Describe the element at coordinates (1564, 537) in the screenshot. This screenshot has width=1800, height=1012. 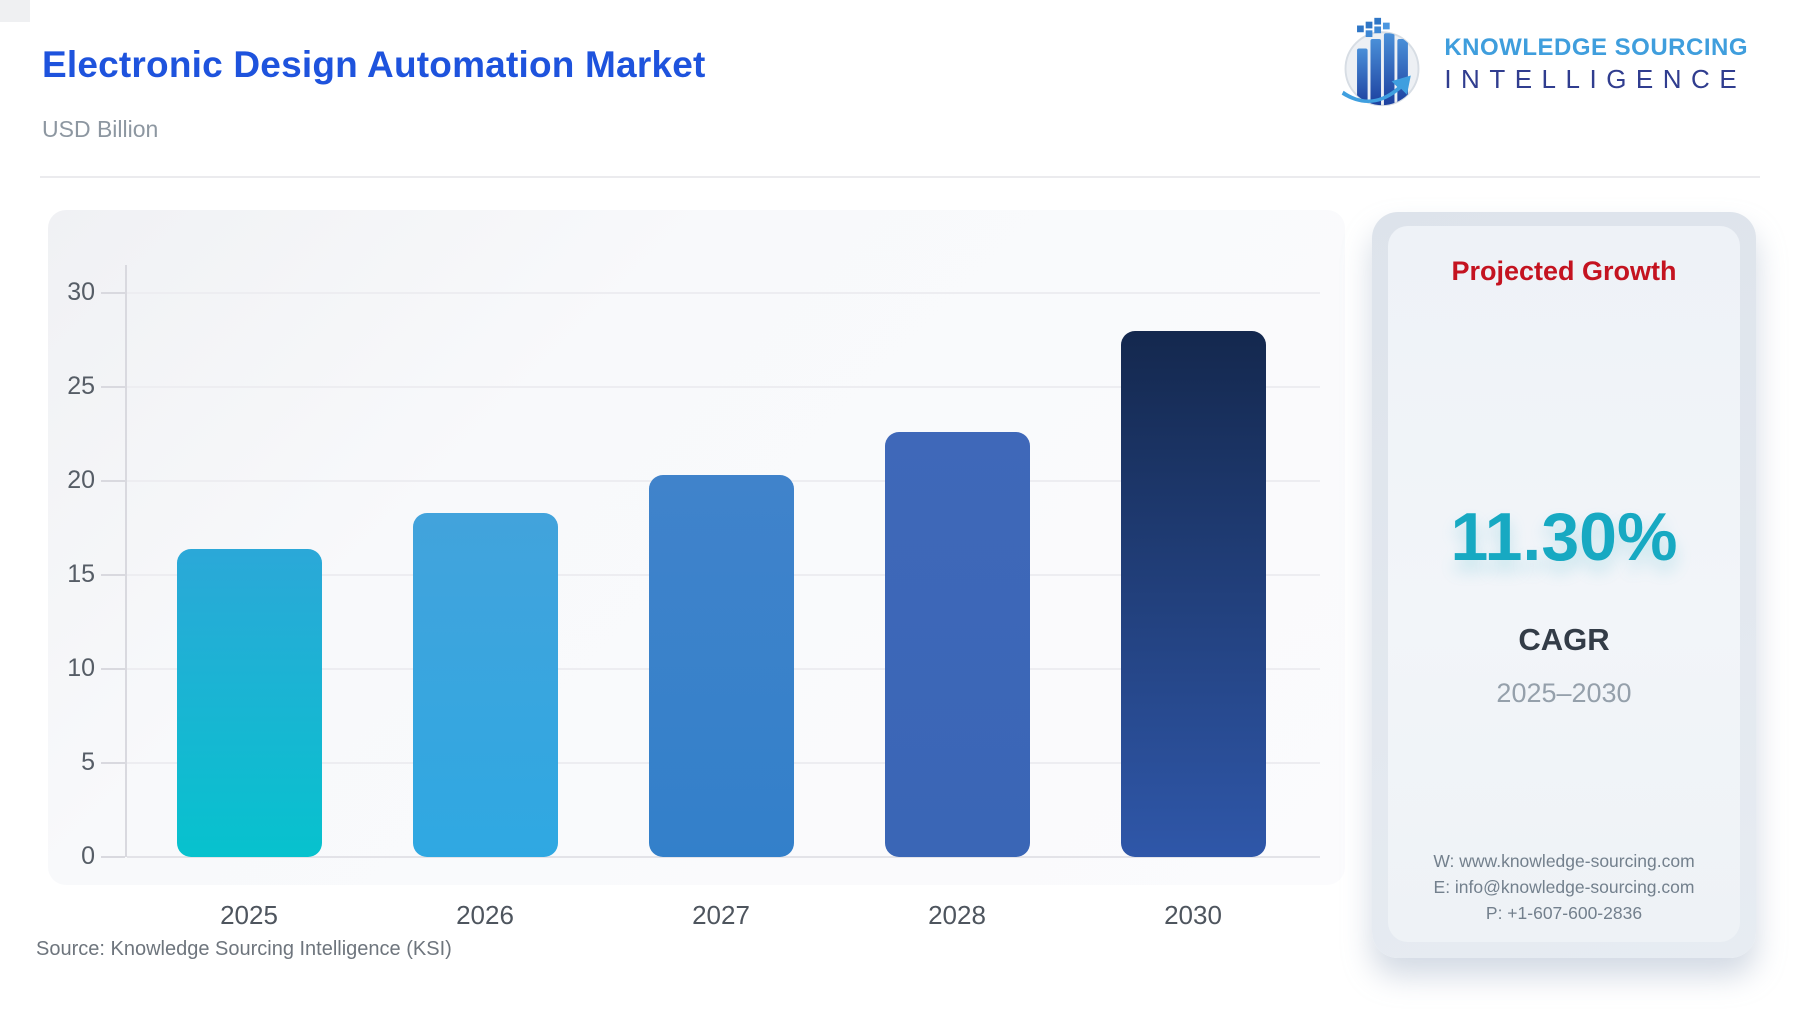
I see `cagr-value: 11.30%` at that location.